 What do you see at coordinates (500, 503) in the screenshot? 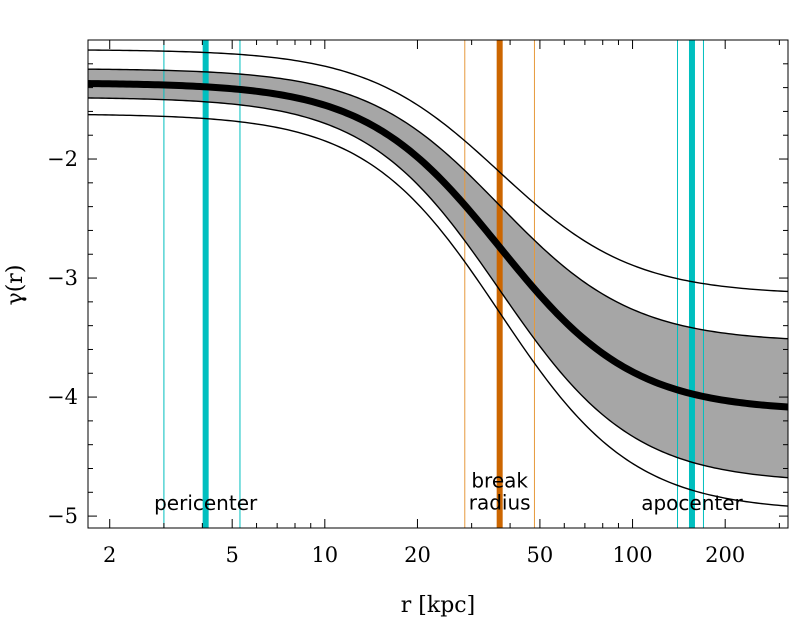
I see `break-radius-label-line: radius` at bounding box center [500, 503].